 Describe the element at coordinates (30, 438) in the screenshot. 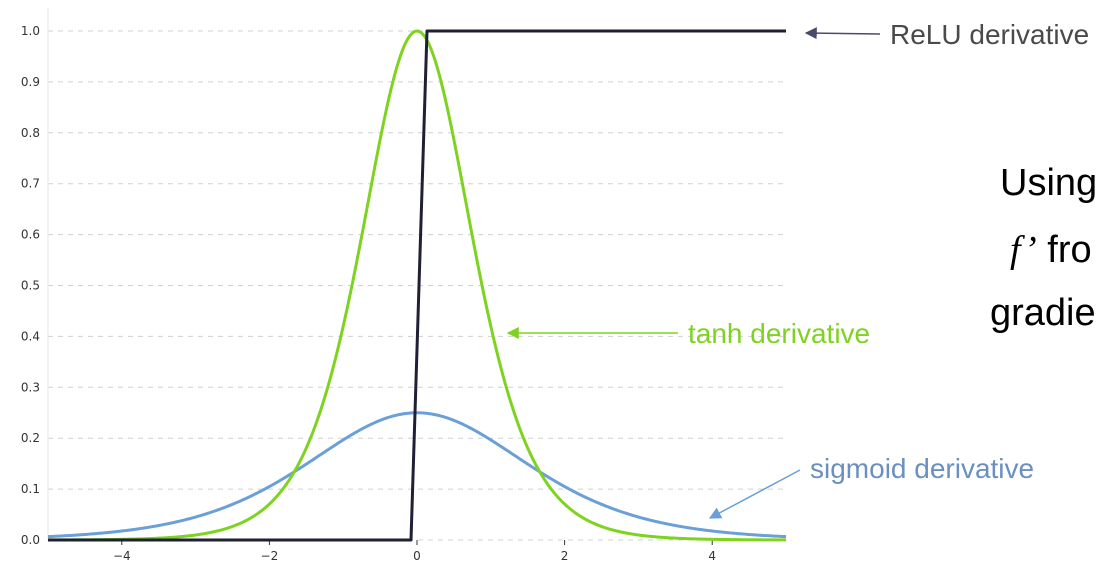

I see `y-tick-label: 0.2` at that location.